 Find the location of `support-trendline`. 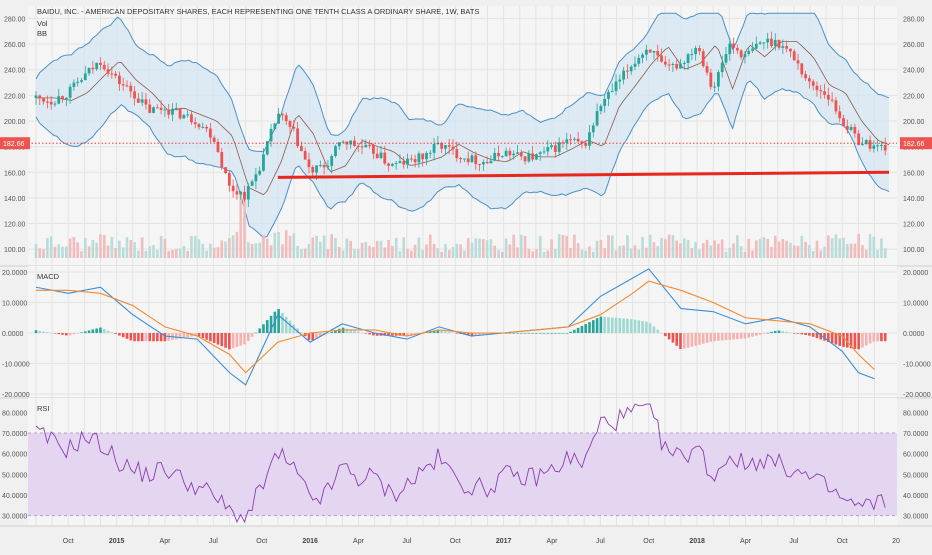

support-trendline is located at coordinates (583, 174).